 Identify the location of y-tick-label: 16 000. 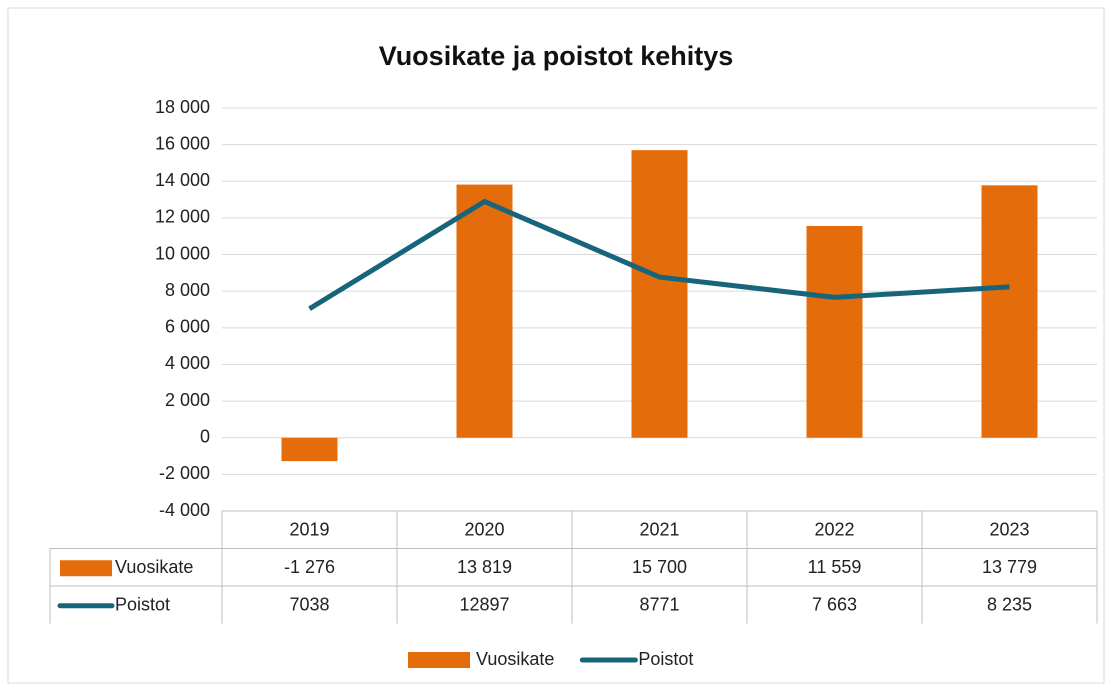
(182, 143).